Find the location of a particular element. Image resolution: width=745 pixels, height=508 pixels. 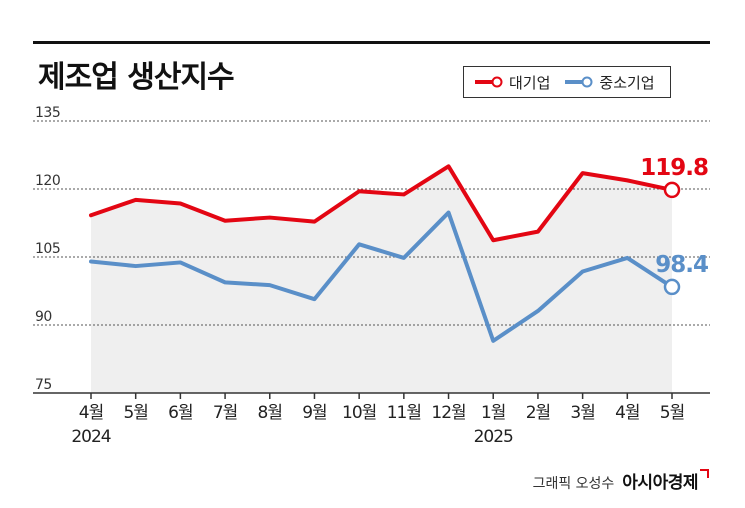

y-tick-label: 75 is located at coordinates (43, 385).